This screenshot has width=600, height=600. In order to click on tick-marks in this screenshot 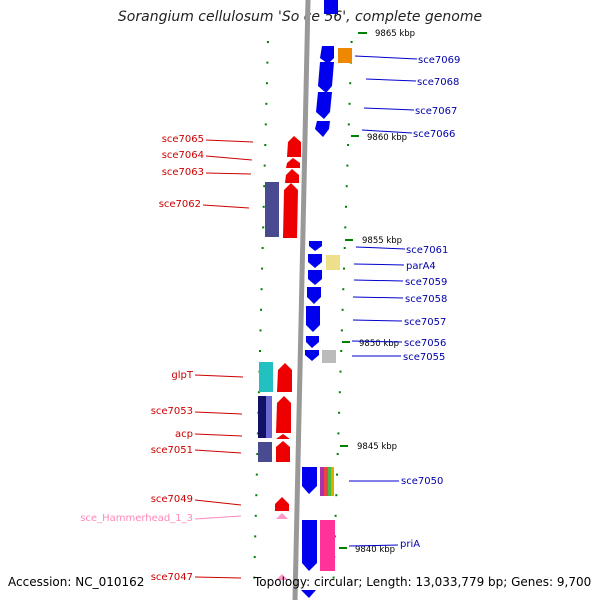, I will do `click(303, 310)`.